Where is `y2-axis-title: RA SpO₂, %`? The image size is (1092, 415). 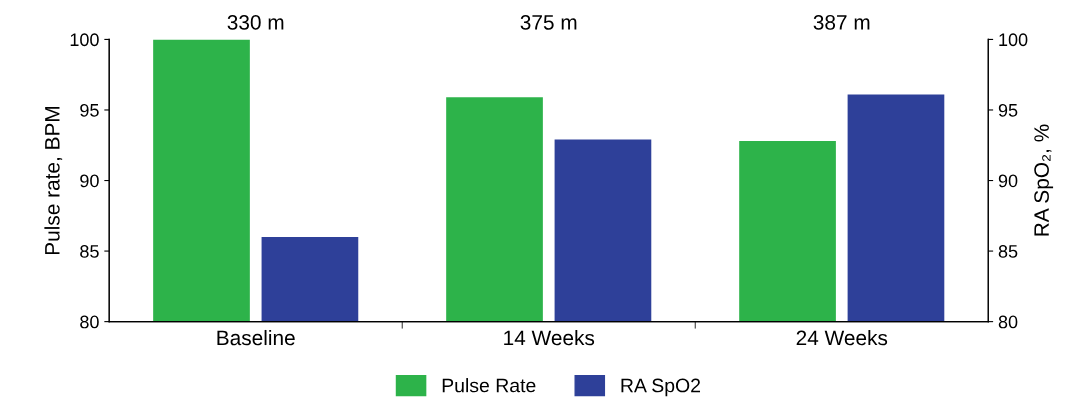
y2-axis-title: RA SpO₂, % is located at coordinates (1044, 180).